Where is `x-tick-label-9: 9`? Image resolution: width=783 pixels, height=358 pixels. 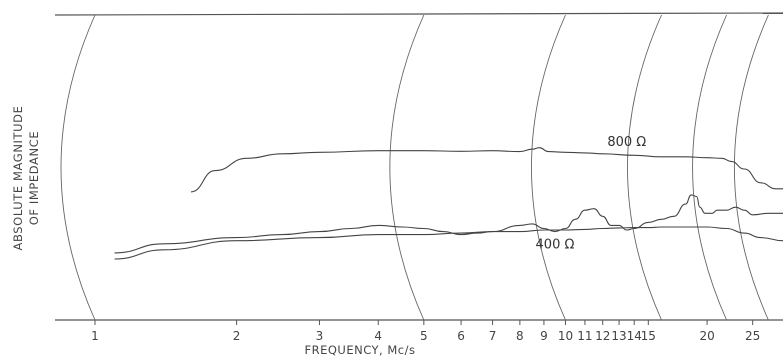 x-tick-label-9: 9 is located at coordinates (544, 336).